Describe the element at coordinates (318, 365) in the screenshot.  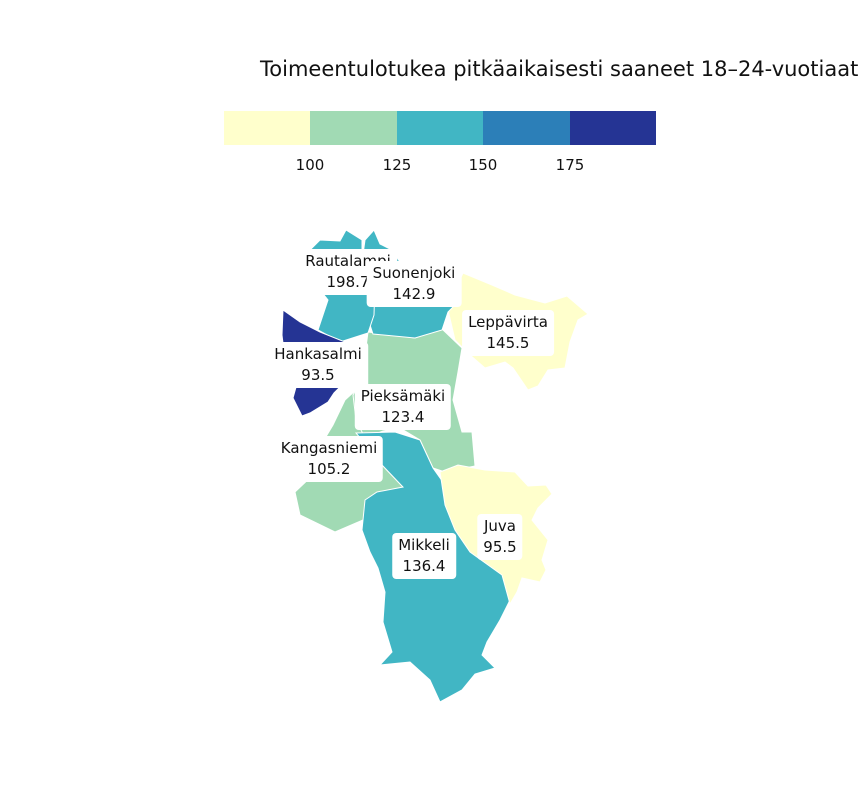
I see `label-hankasalmi: Hankasalmi 93.5` at that location.